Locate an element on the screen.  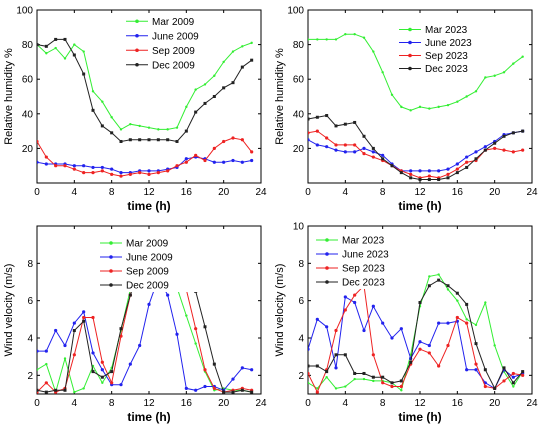
legend-label: Sep 2023 is located at coordinates (363, 269).